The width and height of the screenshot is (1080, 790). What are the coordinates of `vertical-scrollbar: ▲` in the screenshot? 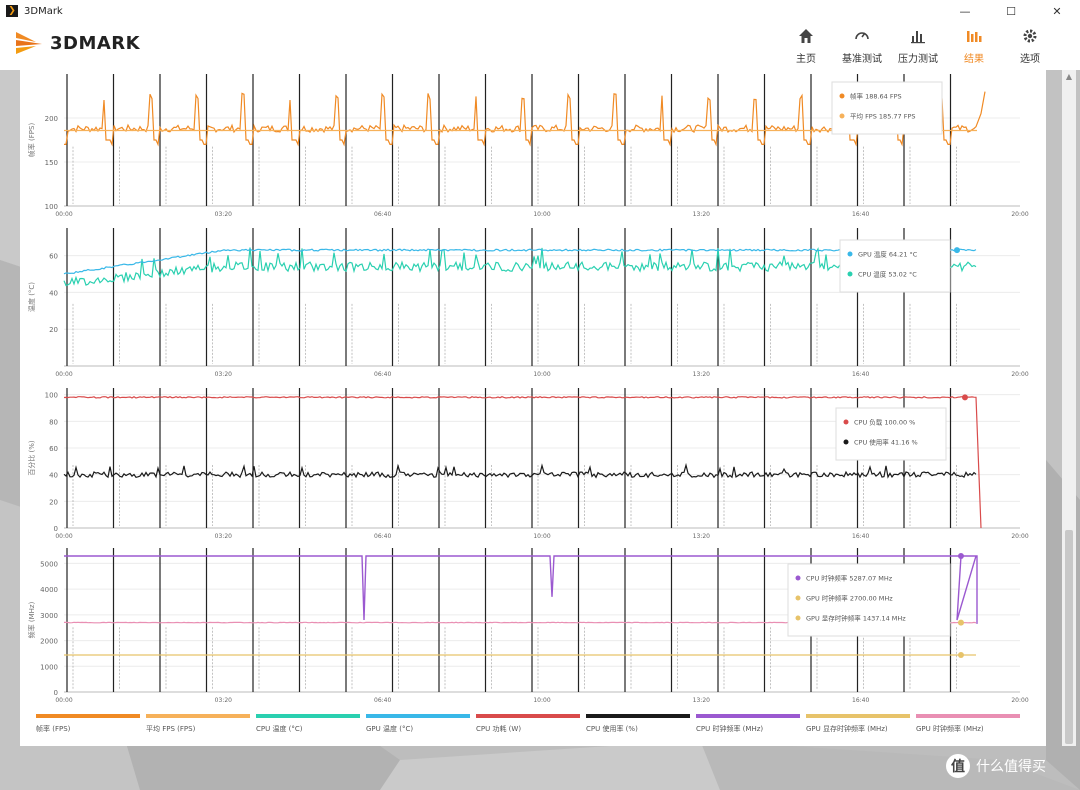 It's located at (1069, 408).